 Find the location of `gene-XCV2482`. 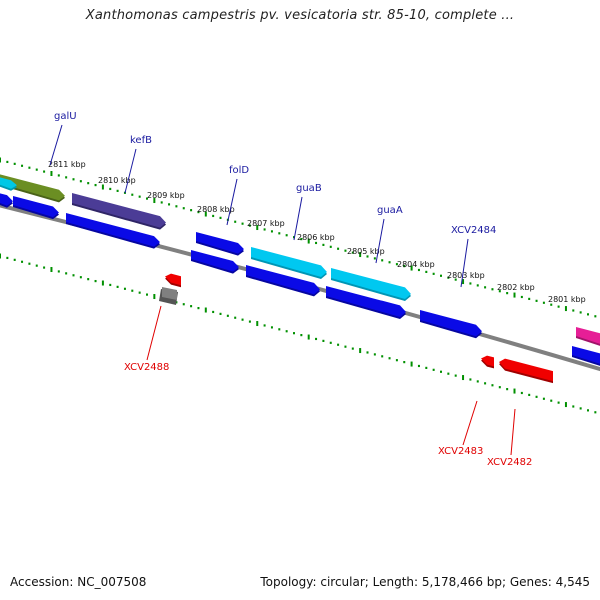

gene-XCV2482 is located at coordinates (526, 370).